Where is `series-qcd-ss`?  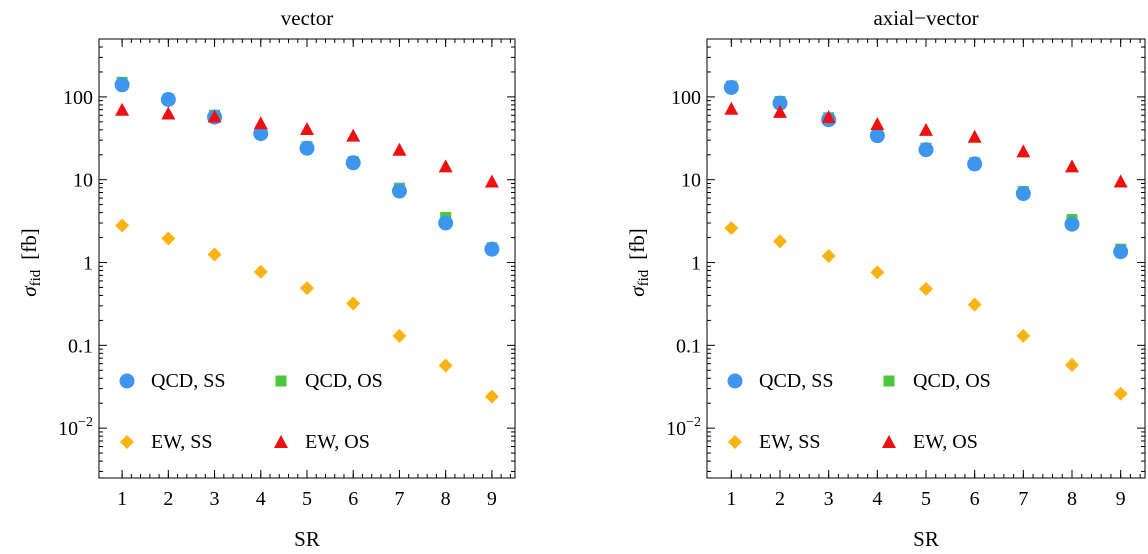 series-qcd-ss is located at coordinates (307, 167).